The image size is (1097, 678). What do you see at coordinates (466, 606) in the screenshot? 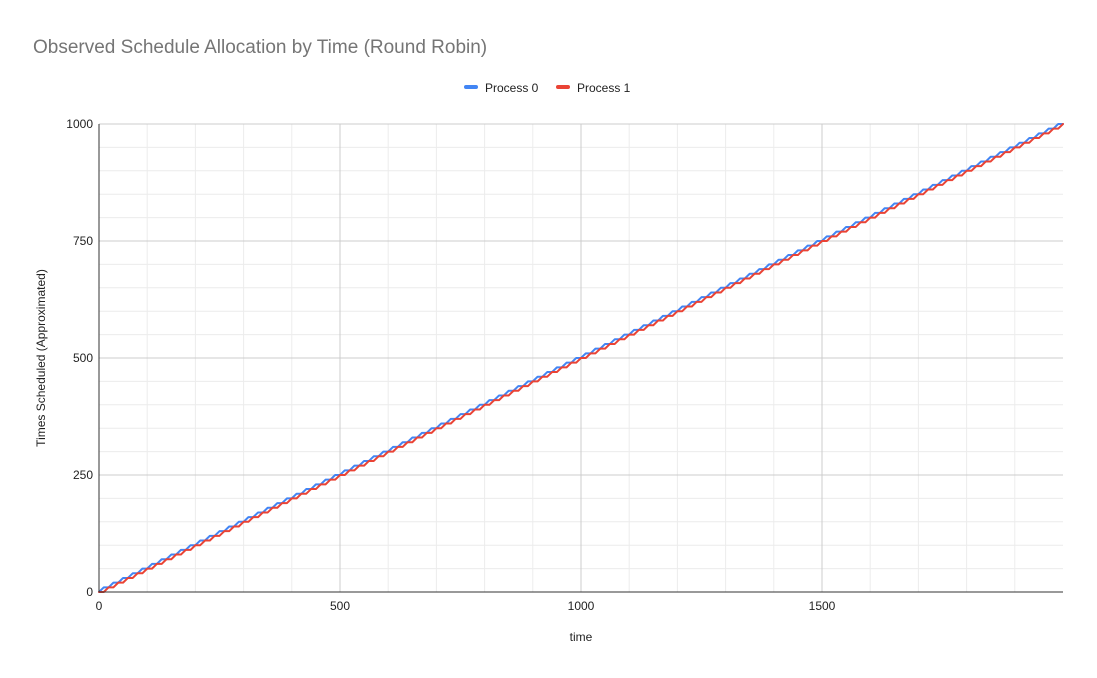
I see `x-tick-labels: 0 500 1000 1500` at bounding box center [466, 606].